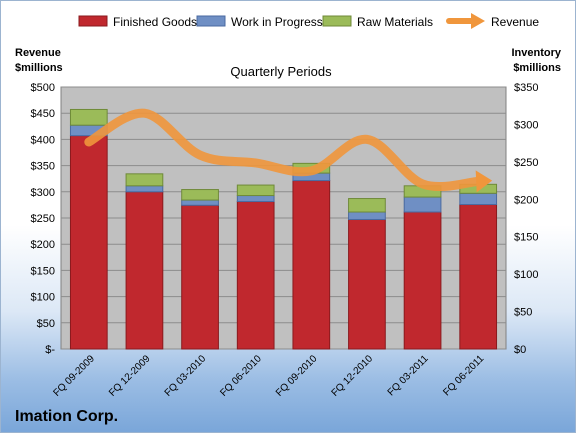 Image resolution: width=576 pixels, height=433 pixels. What do you see at coordinates (353, 376) in the screenshot?
I see `x-tick-label: FQ 12-2010` at bounding box center [353, 376].